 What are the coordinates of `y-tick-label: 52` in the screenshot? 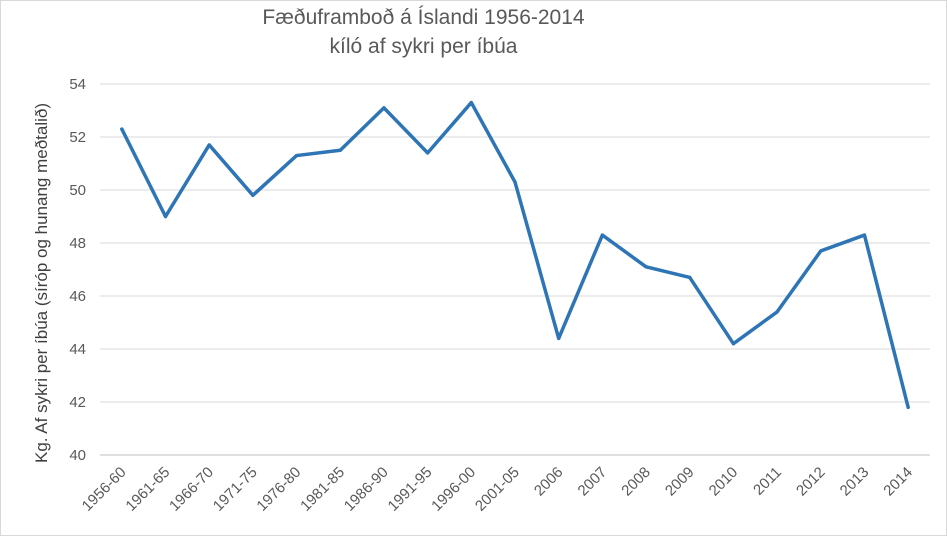 It's located at (77, 137).